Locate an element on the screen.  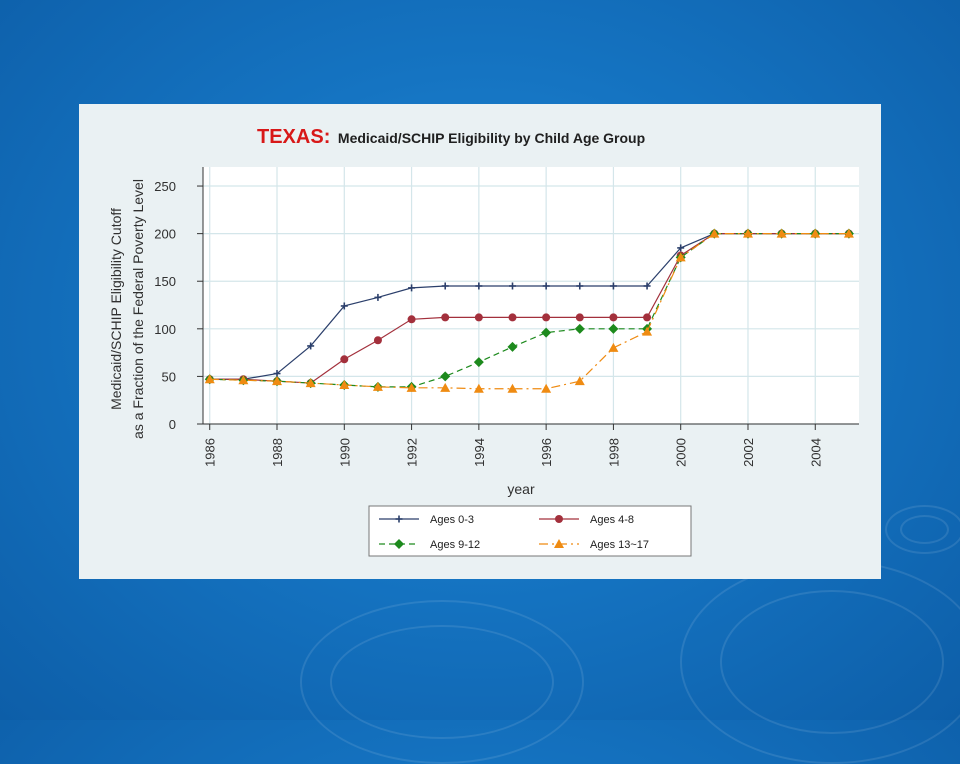
series-layer is located at coordinates (529, 310).